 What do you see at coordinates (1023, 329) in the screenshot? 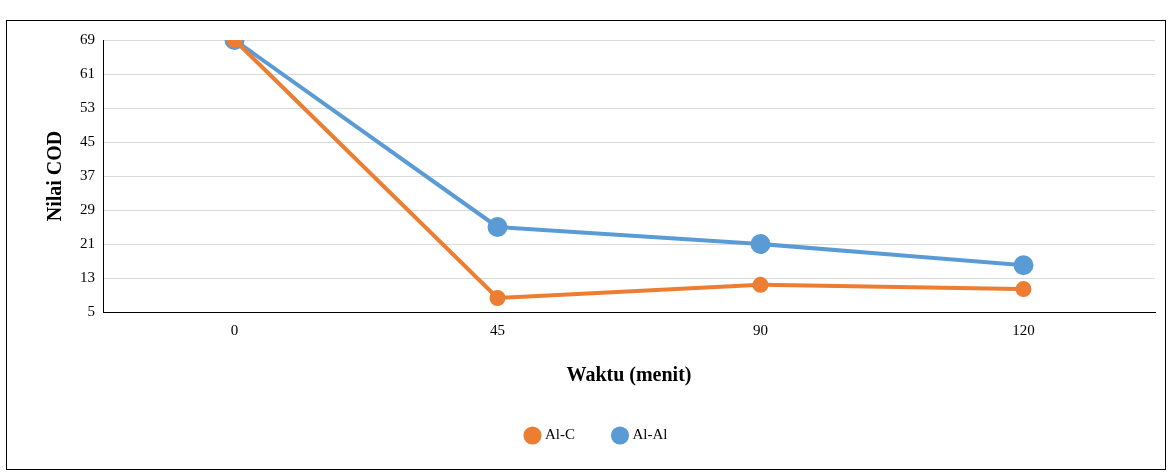
I see `x-tick-label: 120` at bounding box center [1023, 329].